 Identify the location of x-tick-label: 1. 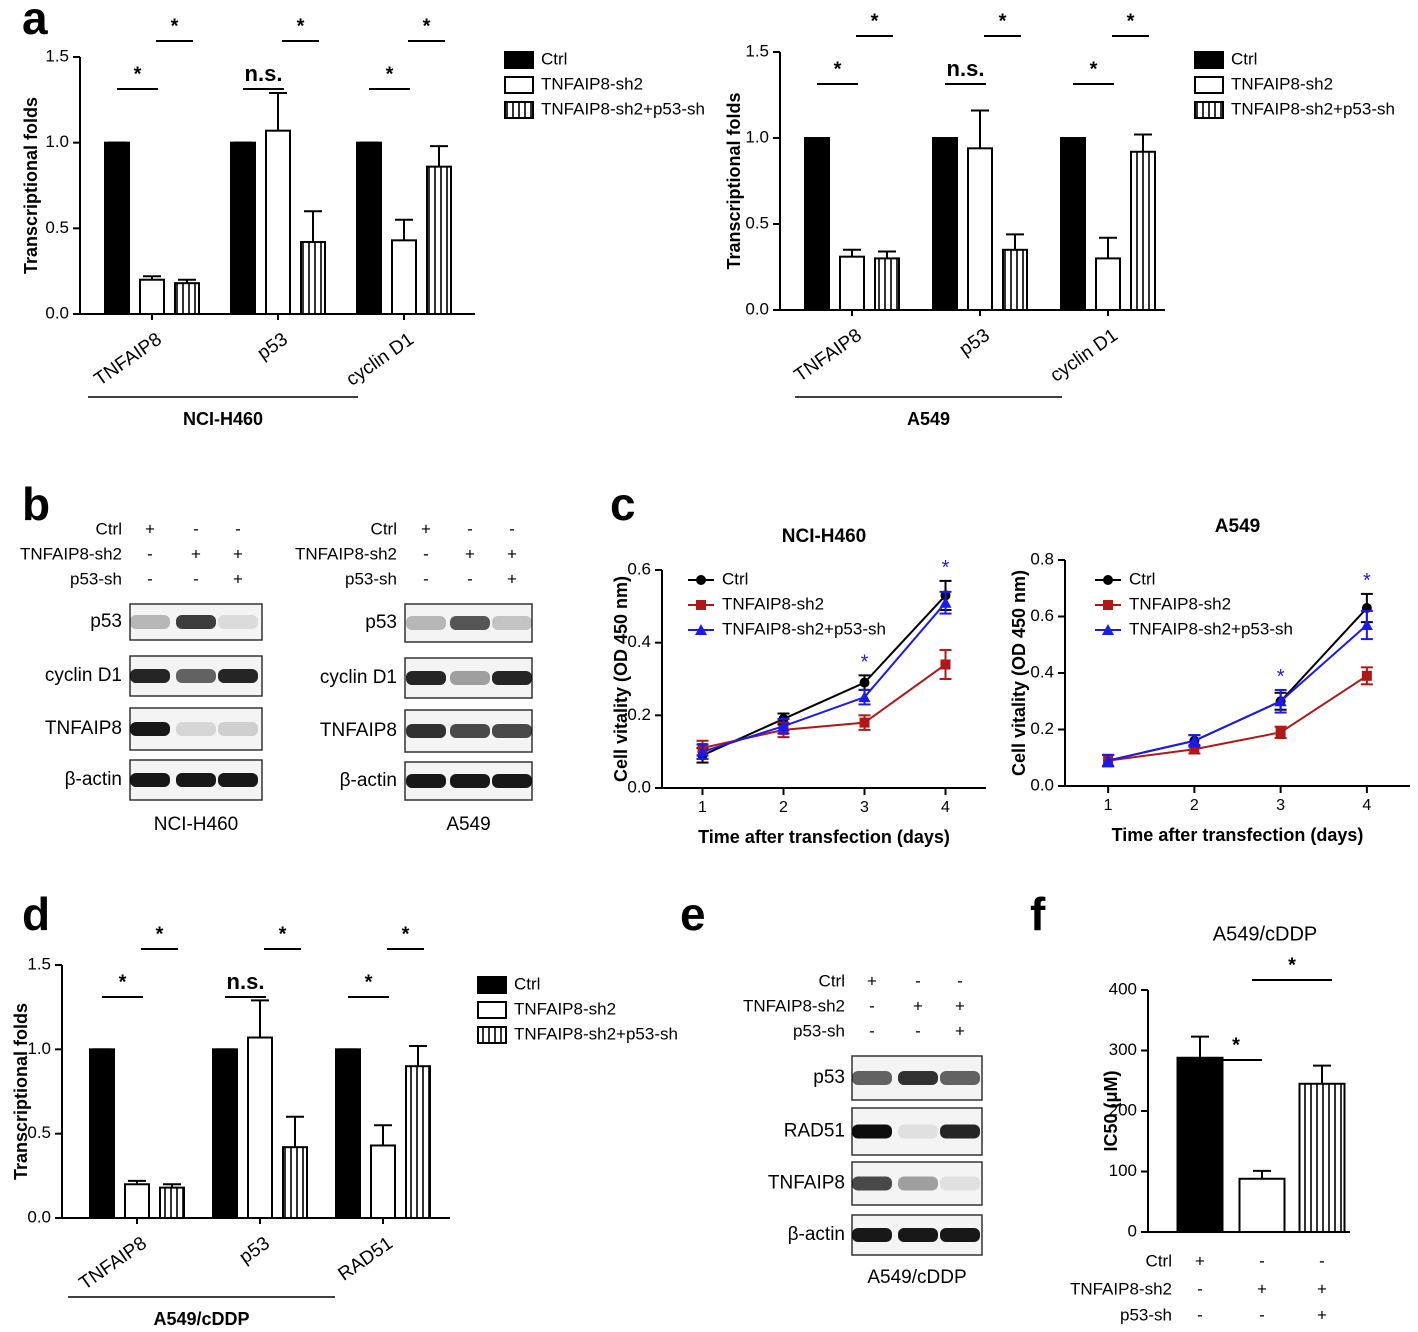
(702, 807).